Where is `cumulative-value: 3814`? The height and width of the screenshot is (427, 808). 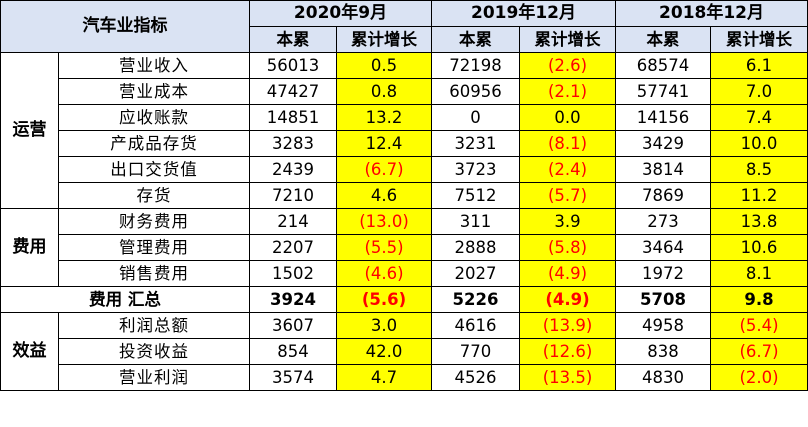
cumulative-value: 3814 is located at coordinates (663, 169).